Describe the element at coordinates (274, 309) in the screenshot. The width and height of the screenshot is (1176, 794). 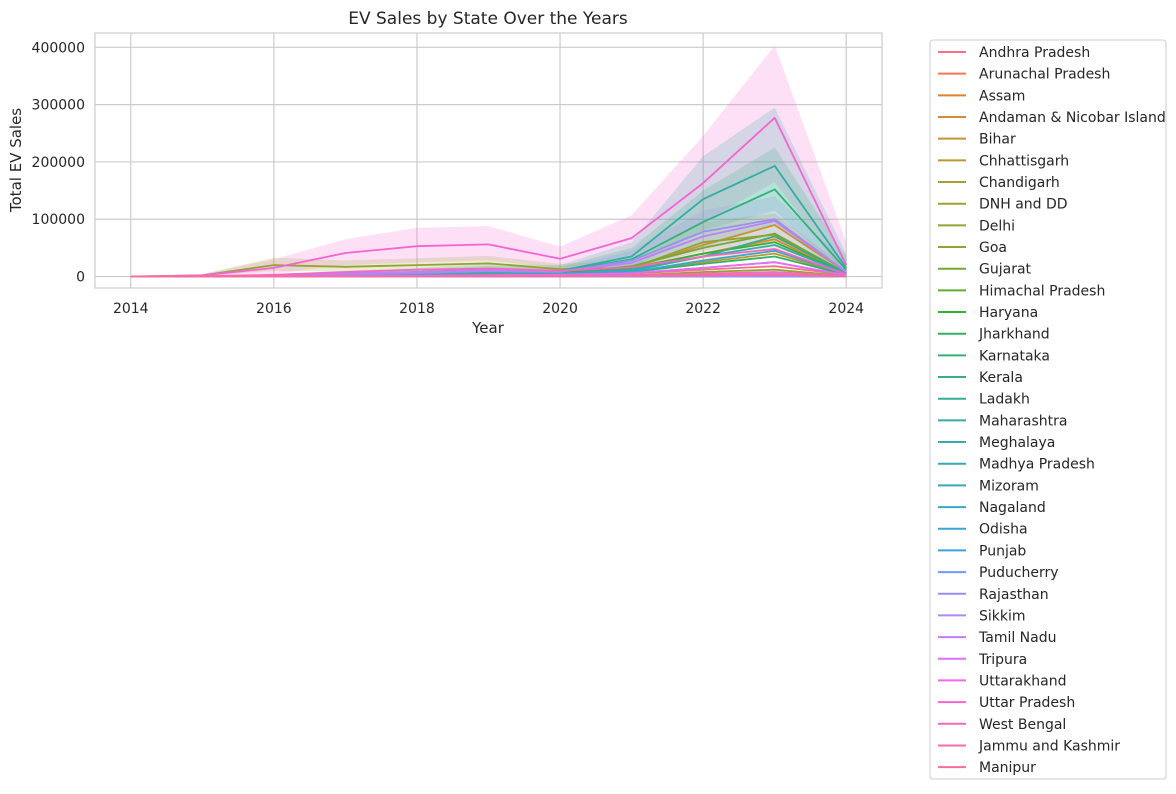
I see `x-tick-label: 2016` at that location.